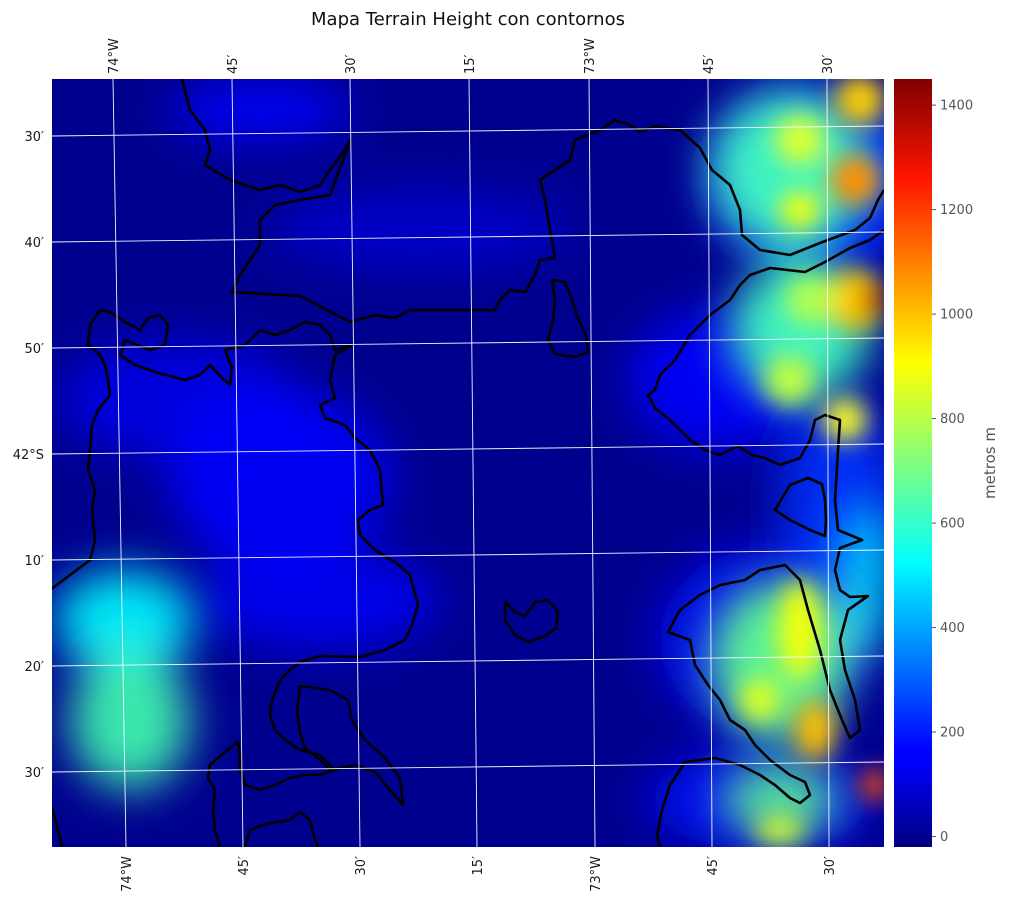  I want to click on lat-label: 42°S, so click(28, 455).